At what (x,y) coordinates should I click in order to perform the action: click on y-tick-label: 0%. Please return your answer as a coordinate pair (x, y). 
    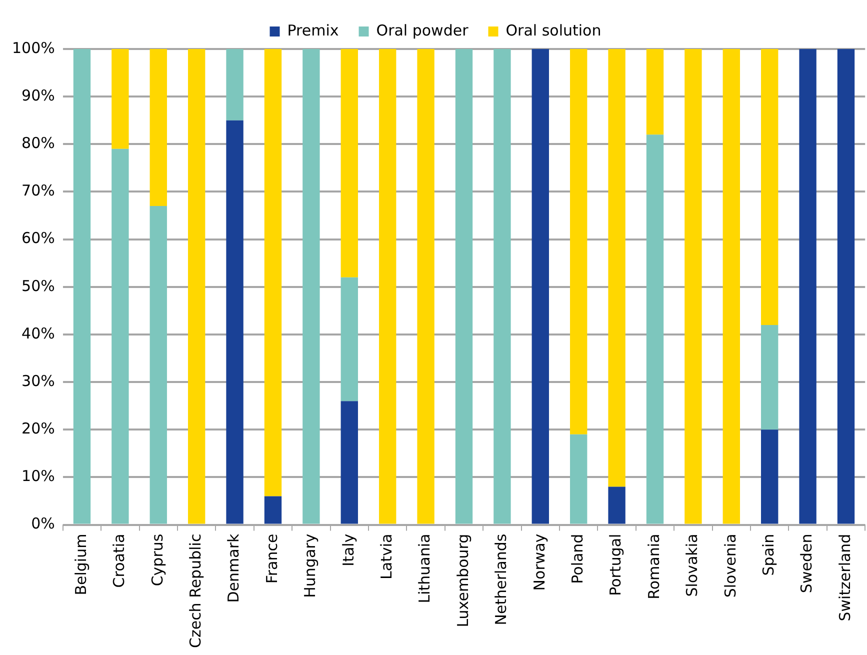
    Looking at the image, I should click on (43, 523).